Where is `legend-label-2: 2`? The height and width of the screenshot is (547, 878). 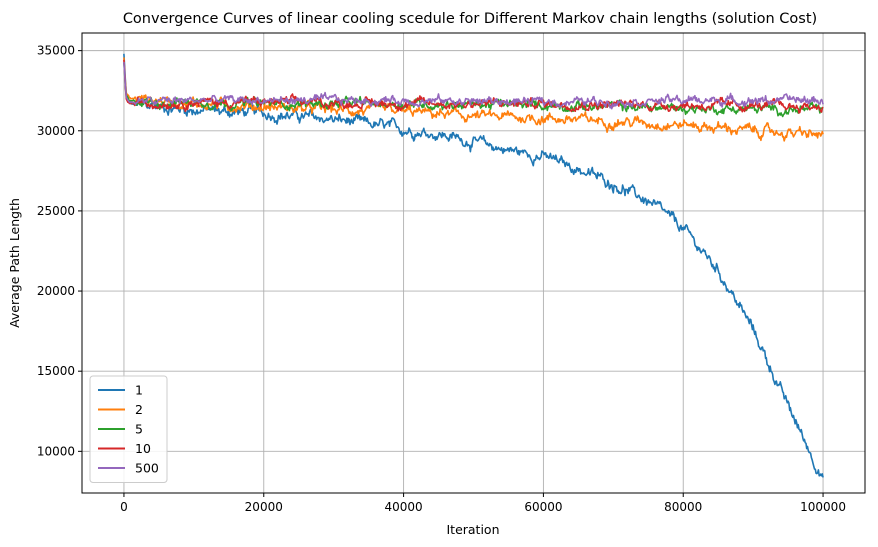
legend-label-2: 2 is located at coordinates (139, 409).